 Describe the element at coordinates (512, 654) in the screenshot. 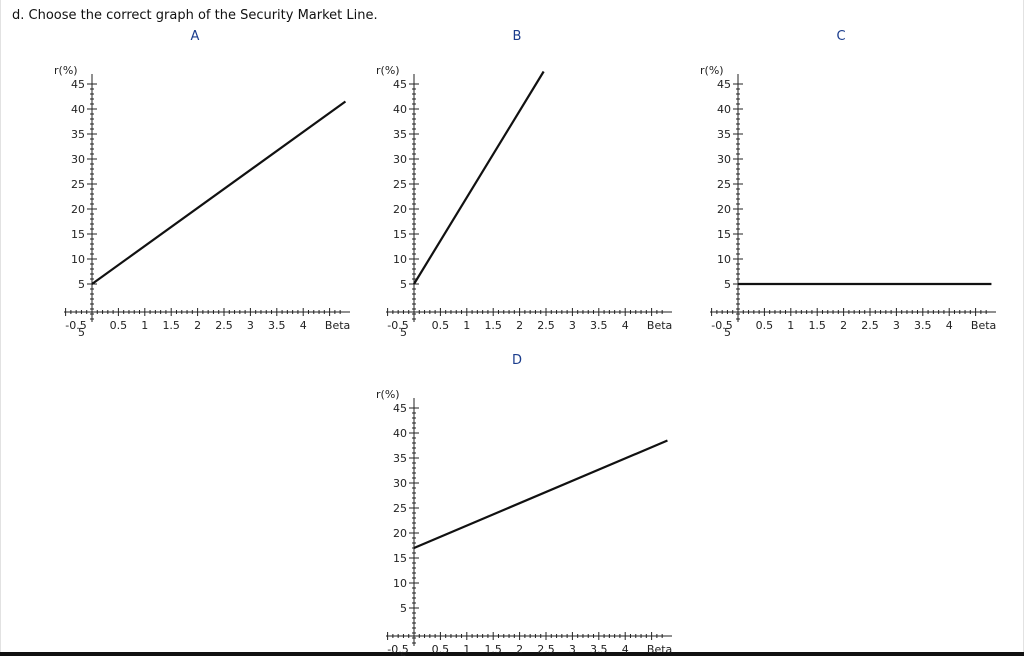

I see `bottom-border` at that location.